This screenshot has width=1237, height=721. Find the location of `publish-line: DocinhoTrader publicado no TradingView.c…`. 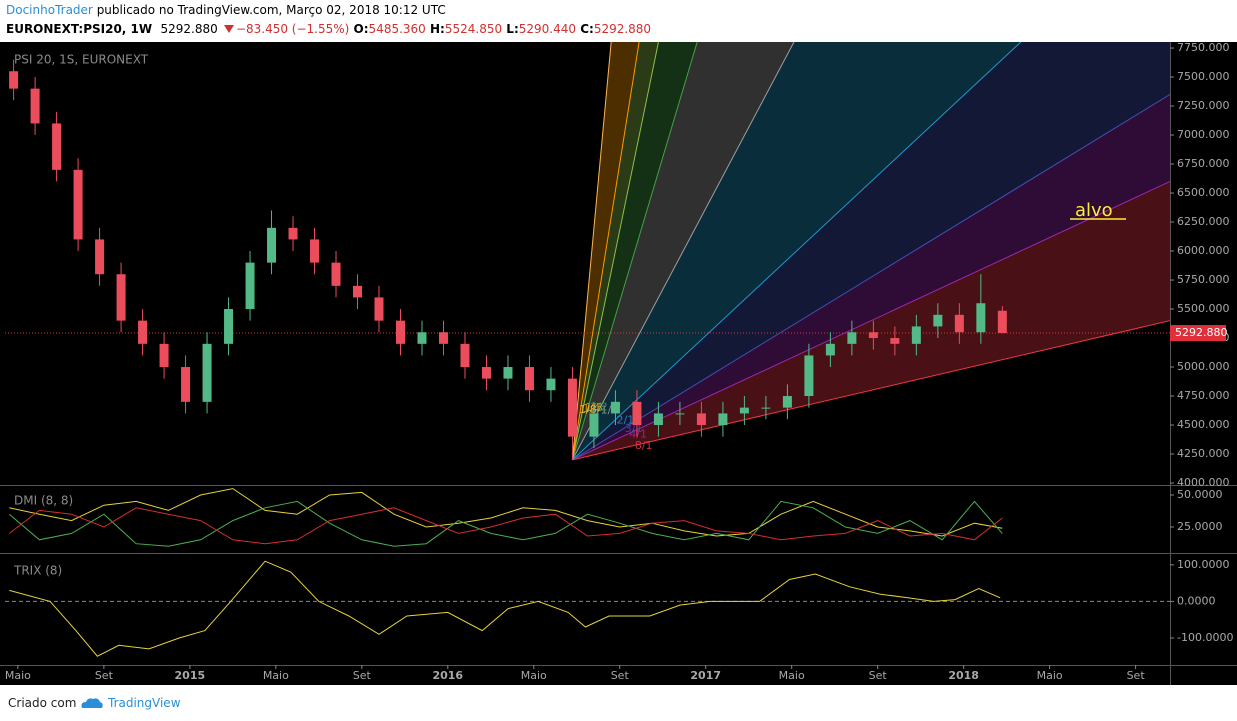

publish-line: DocinhoTrader publicado no TradingView.c… is located at coordinates (226, 10).